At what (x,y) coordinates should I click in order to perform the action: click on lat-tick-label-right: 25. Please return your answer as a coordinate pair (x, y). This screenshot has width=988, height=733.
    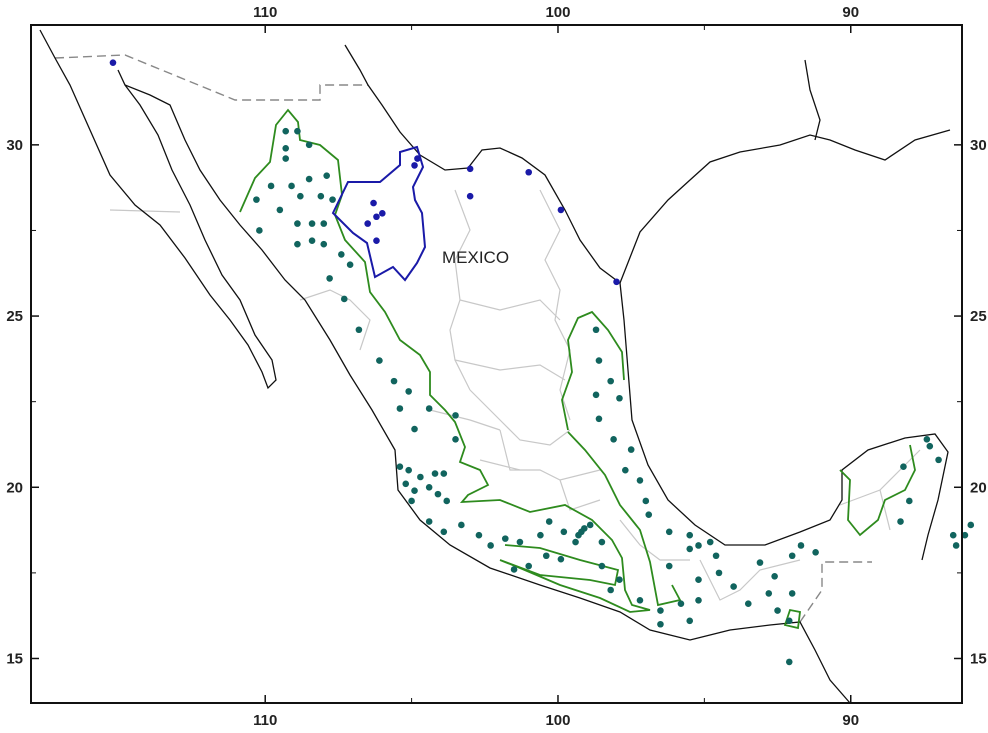
    Looking at the image, I should click on (978, 316).